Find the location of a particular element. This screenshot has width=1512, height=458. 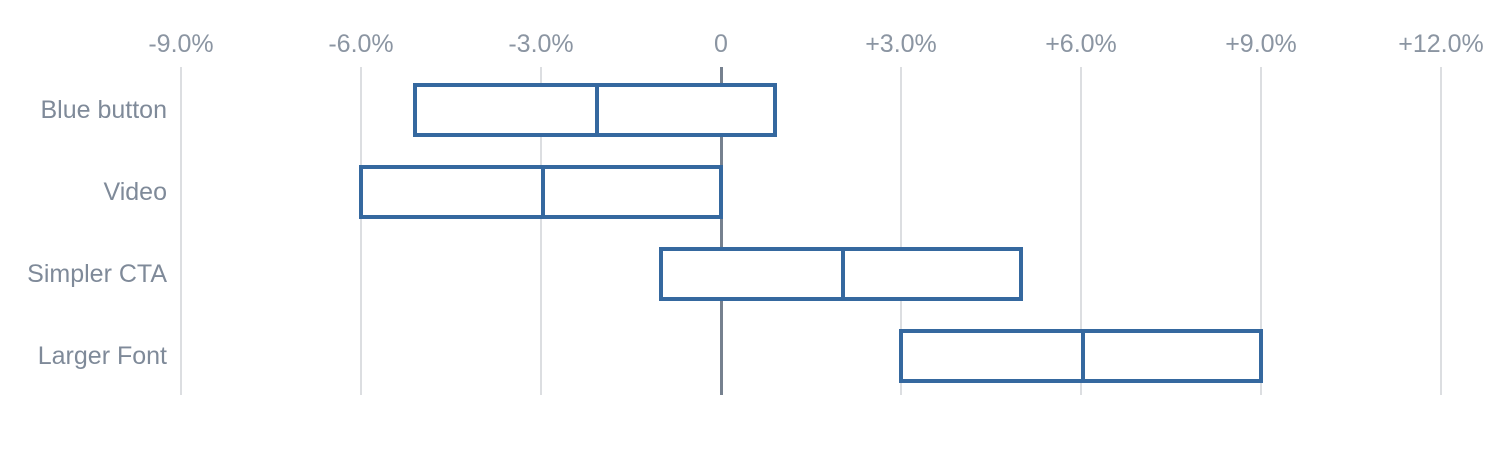

x-tick-label: +6.0% is located at coordinates (1081, 44).